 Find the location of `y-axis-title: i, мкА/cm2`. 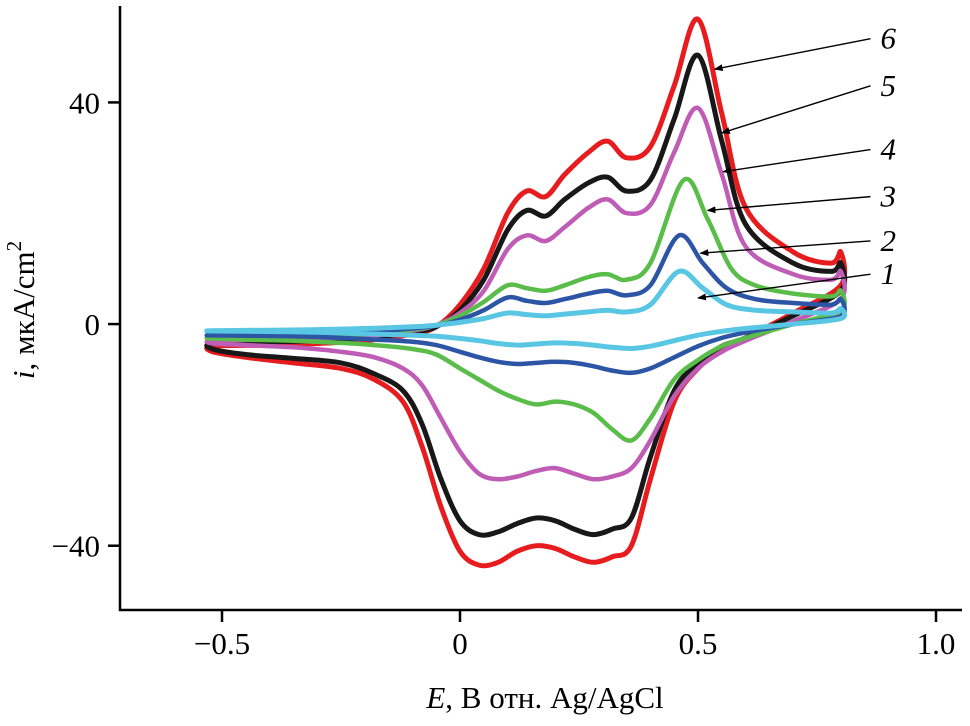

y-axis-title: i, мкА/cm2 is located at coordinates (21, 310).